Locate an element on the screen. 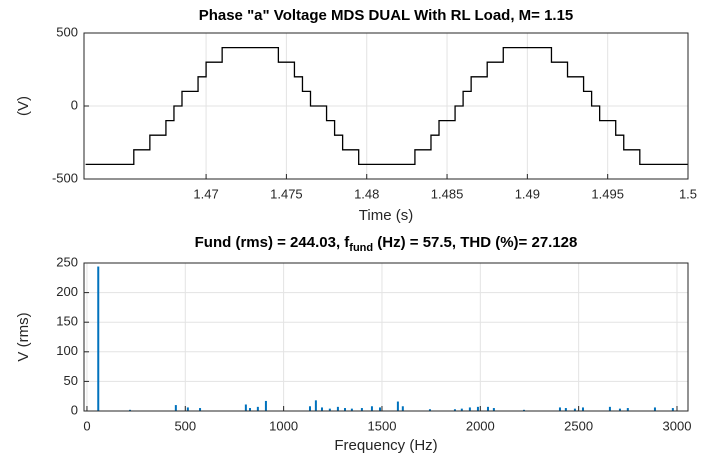 The width and height of the screenshot is (713, 457). x-tick-label: 2500 is located at coordinates (578, 425).